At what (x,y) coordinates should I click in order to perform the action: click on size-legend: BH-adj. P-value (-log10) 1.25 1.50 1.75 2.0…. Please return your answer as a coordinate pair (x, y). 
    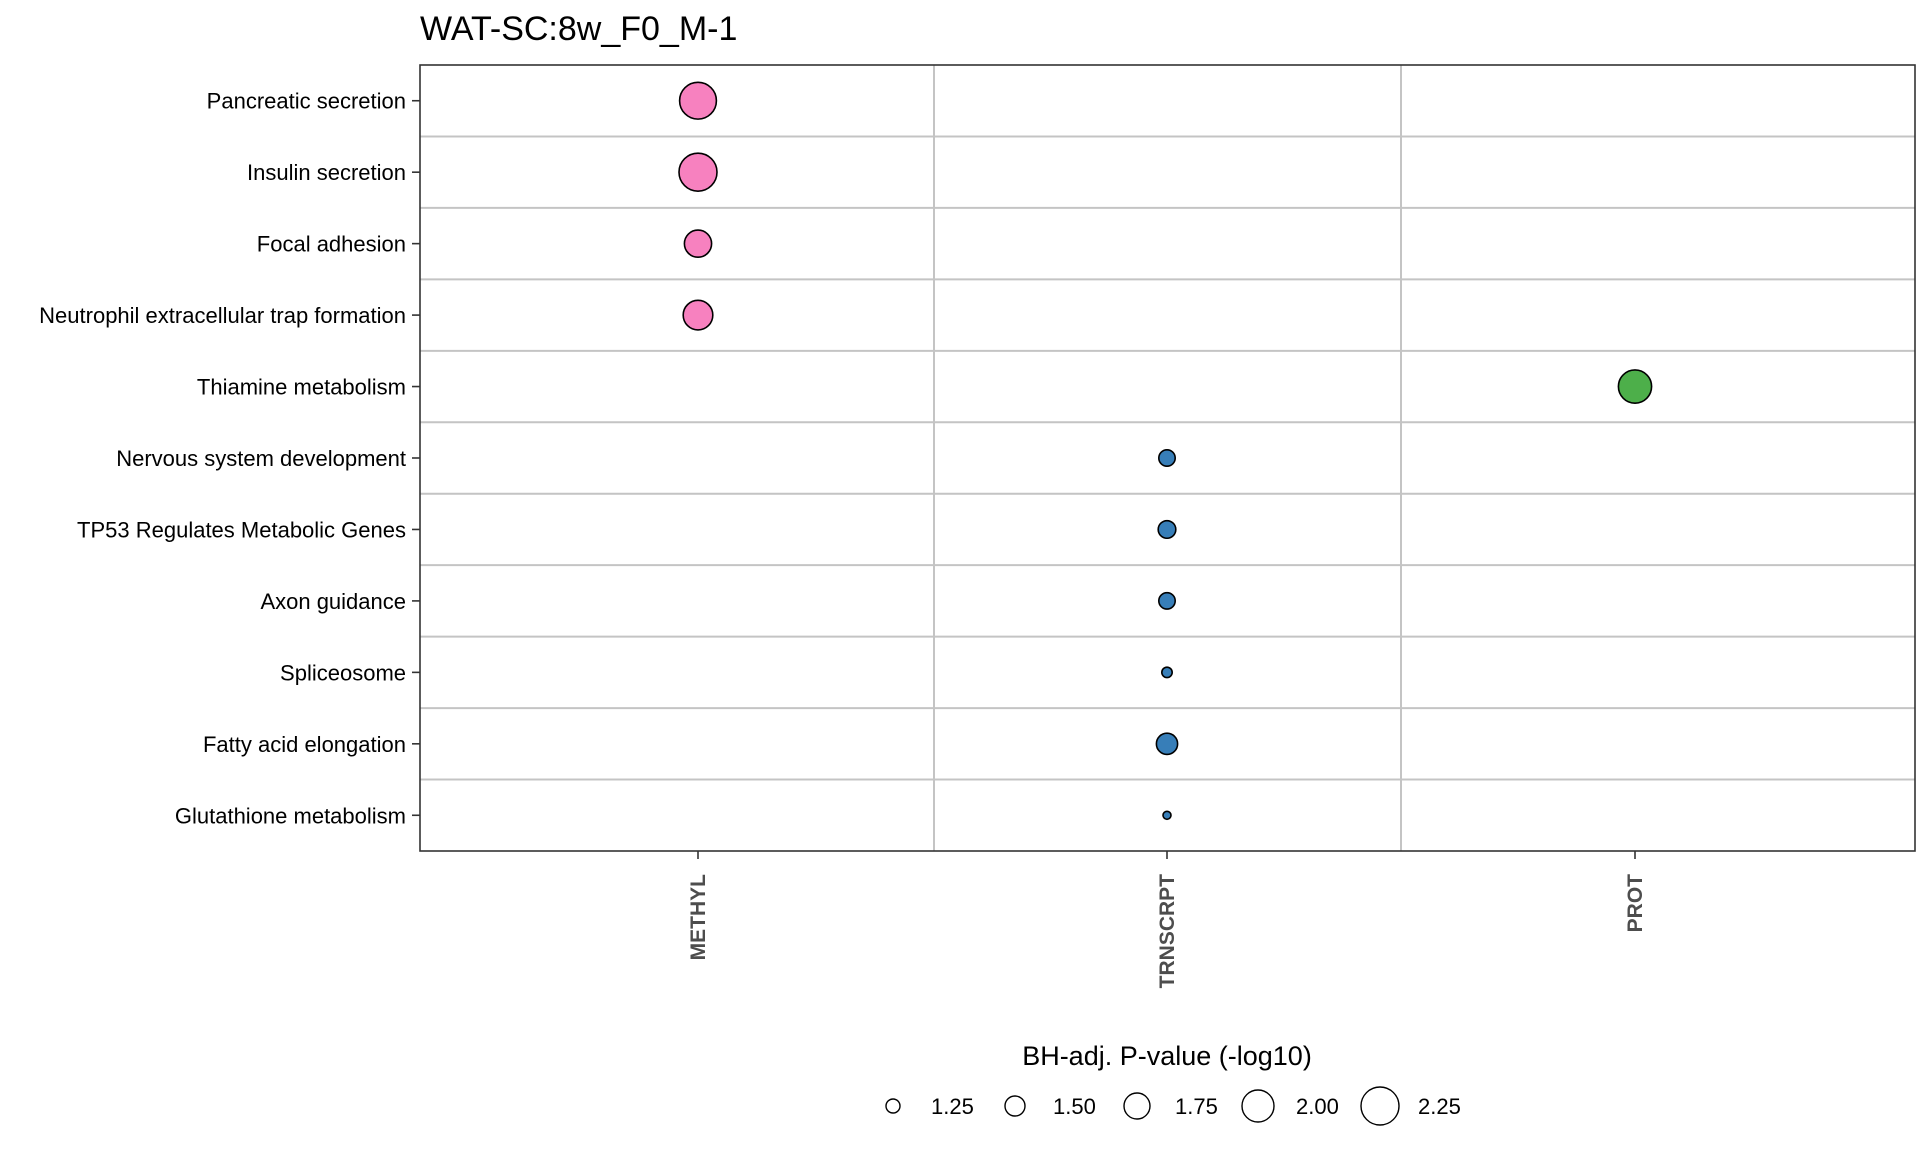
    Looking at the image, I should click on (1173, 1083).